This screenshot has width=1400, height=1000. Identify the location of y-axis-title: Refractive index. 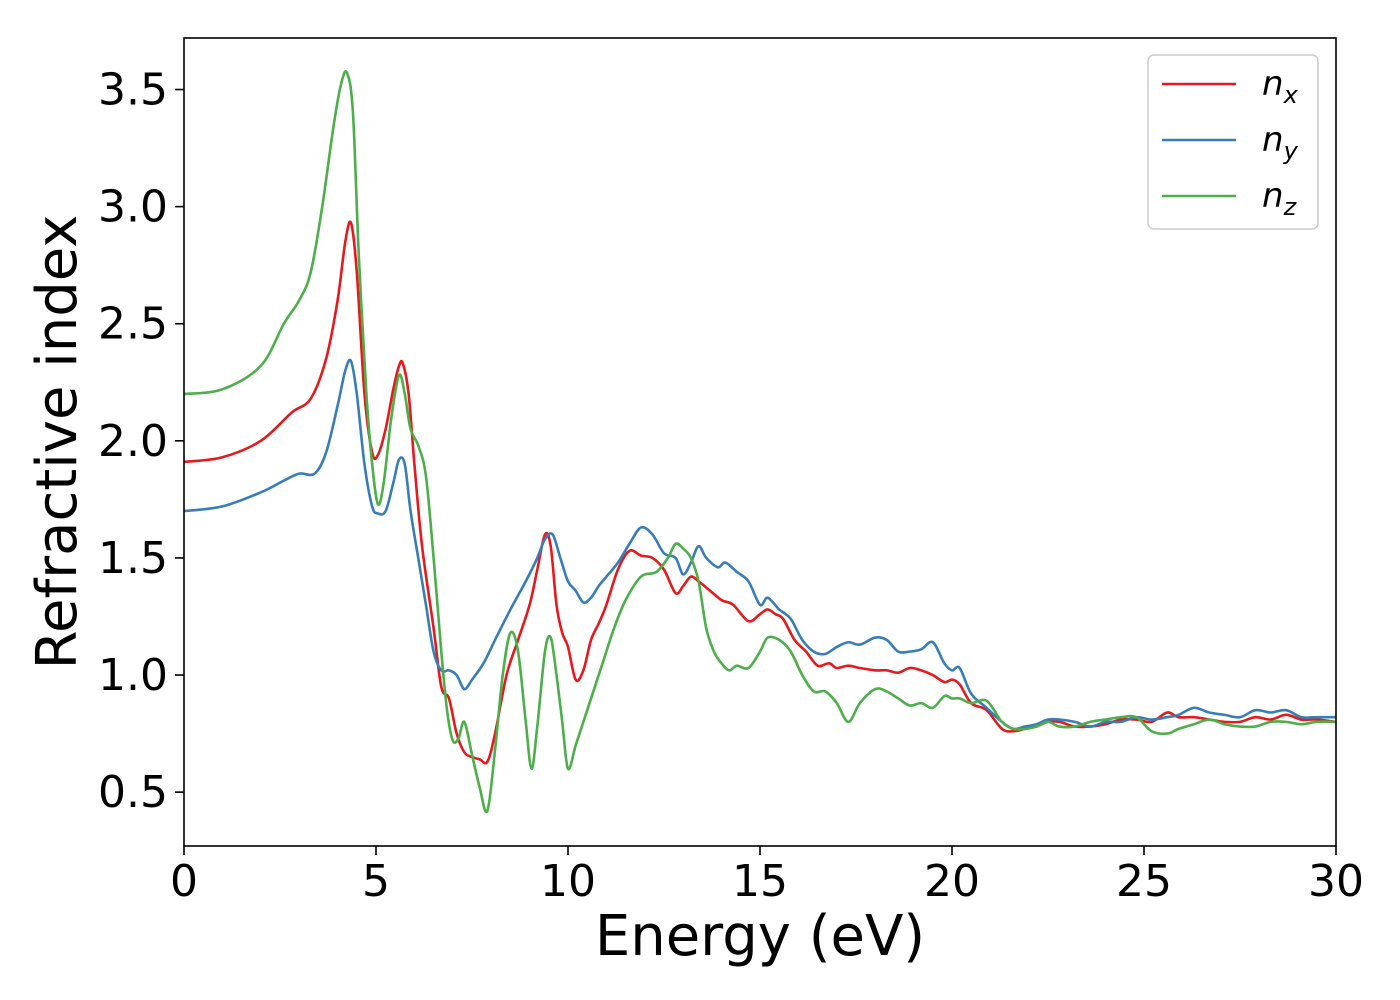
(57, 442).